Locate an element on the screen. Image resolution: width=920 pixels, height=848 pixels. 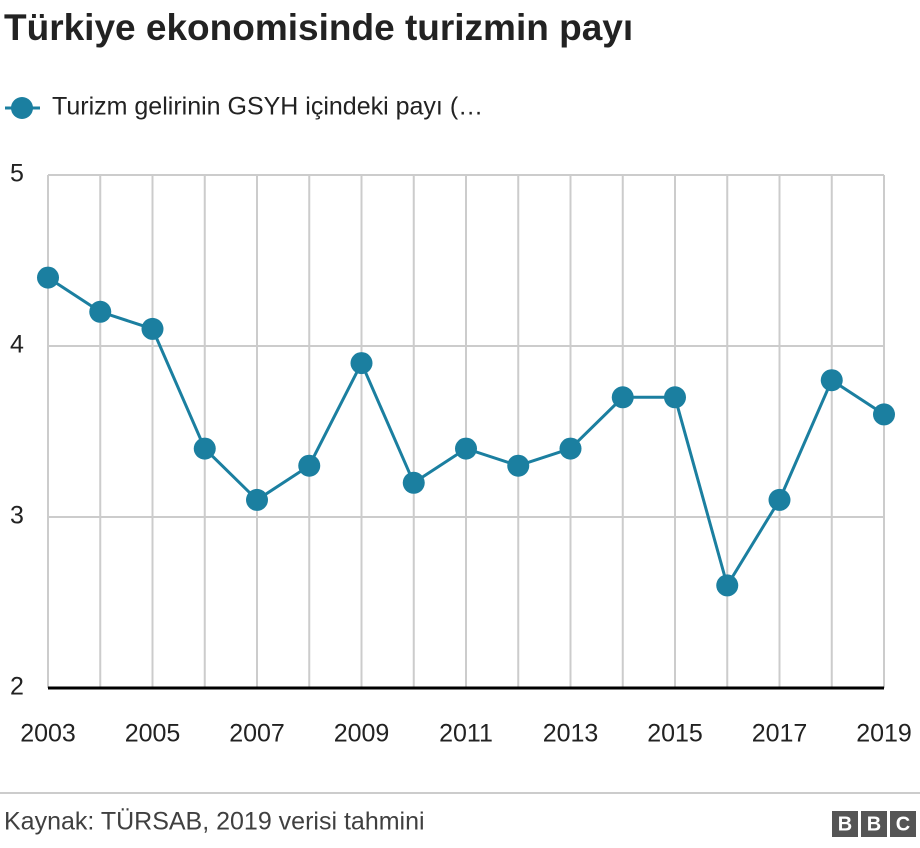
source: Kaynak: TÜRSAB, 2019 verisi tahmini is located at coordinates (214, 822).